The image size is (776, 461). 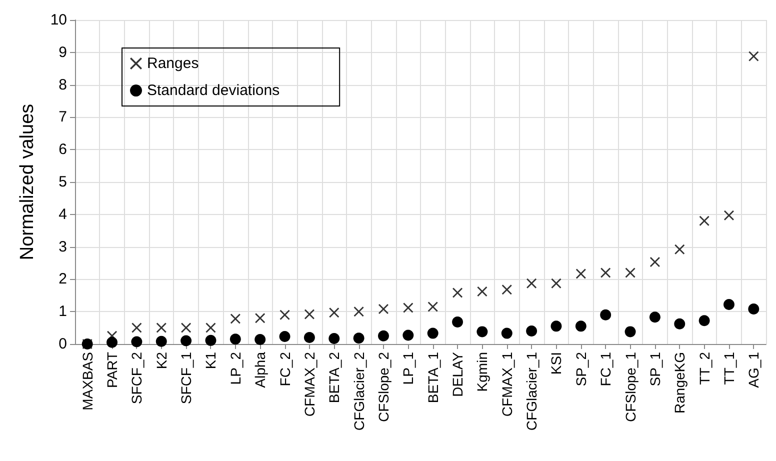 I want to click on x-tick-label: BETA_1, so click(x=432, y=378).